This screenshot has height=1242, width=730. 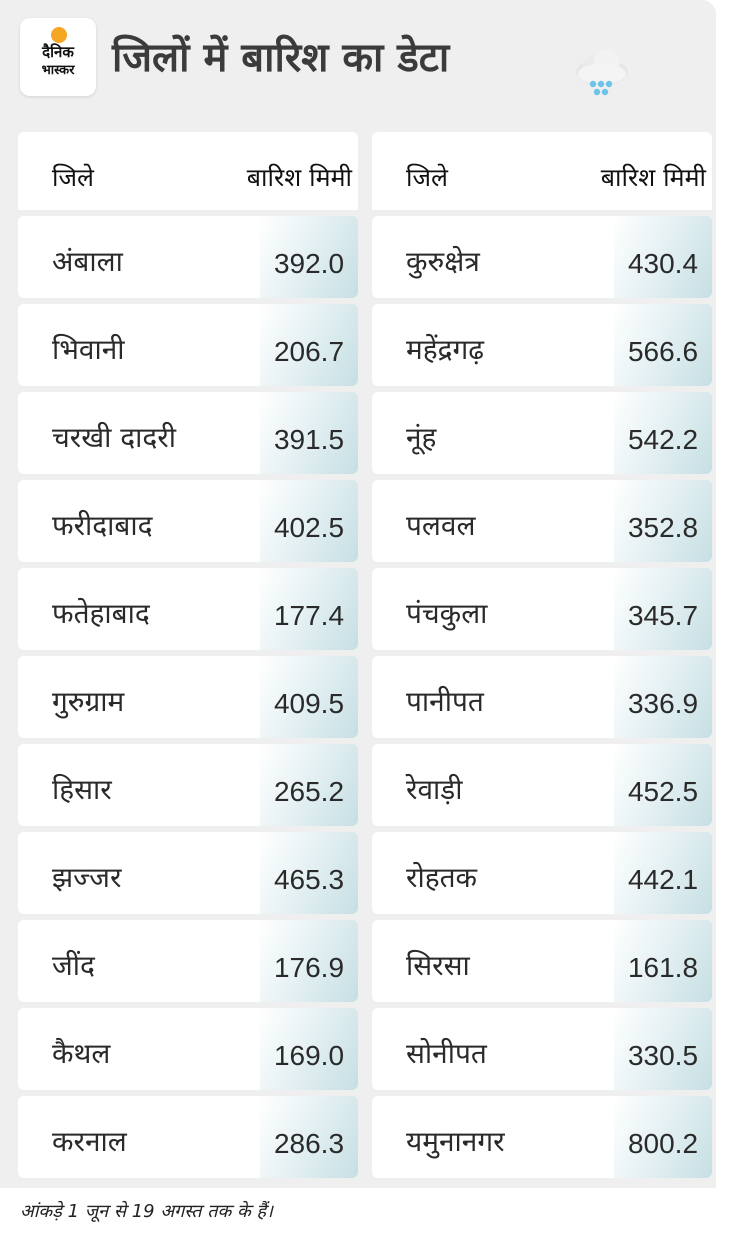 I want to click on table-row: फतेहाबाद 177.4, so click(x=188, y=609).